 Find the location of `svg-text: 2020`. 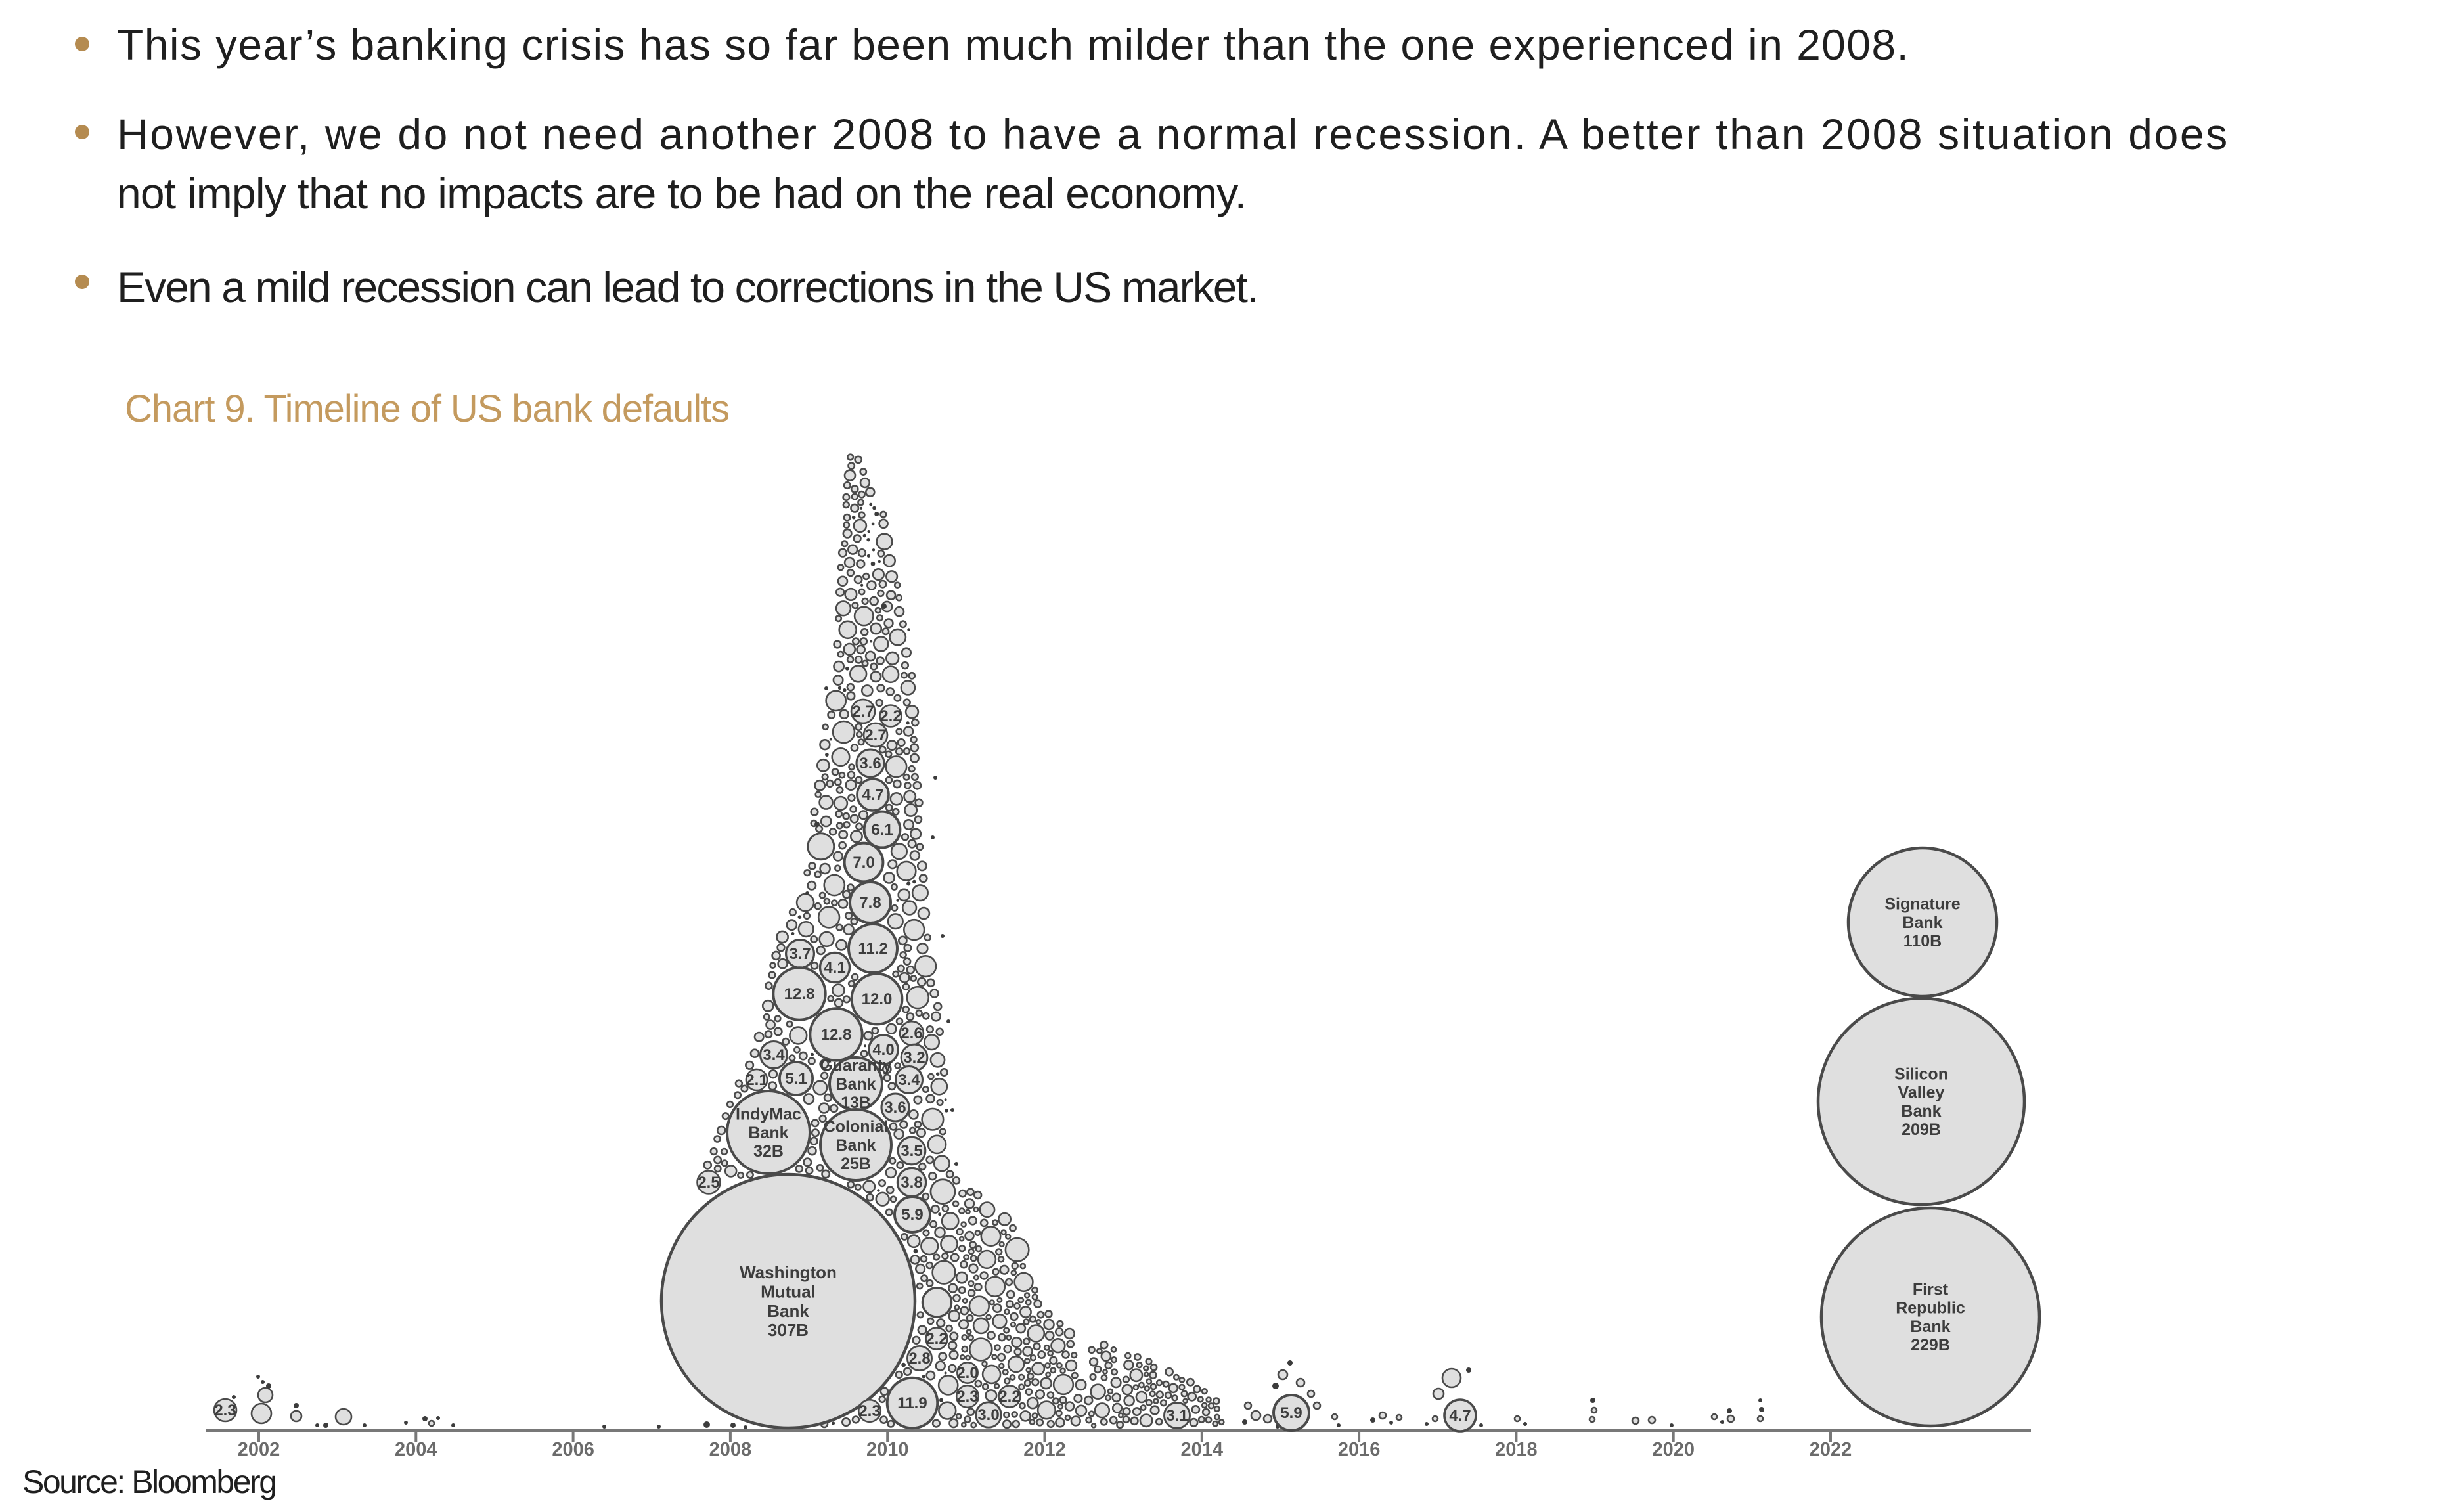

svg-text: 2020 is located at coordinates (1673, 1449).